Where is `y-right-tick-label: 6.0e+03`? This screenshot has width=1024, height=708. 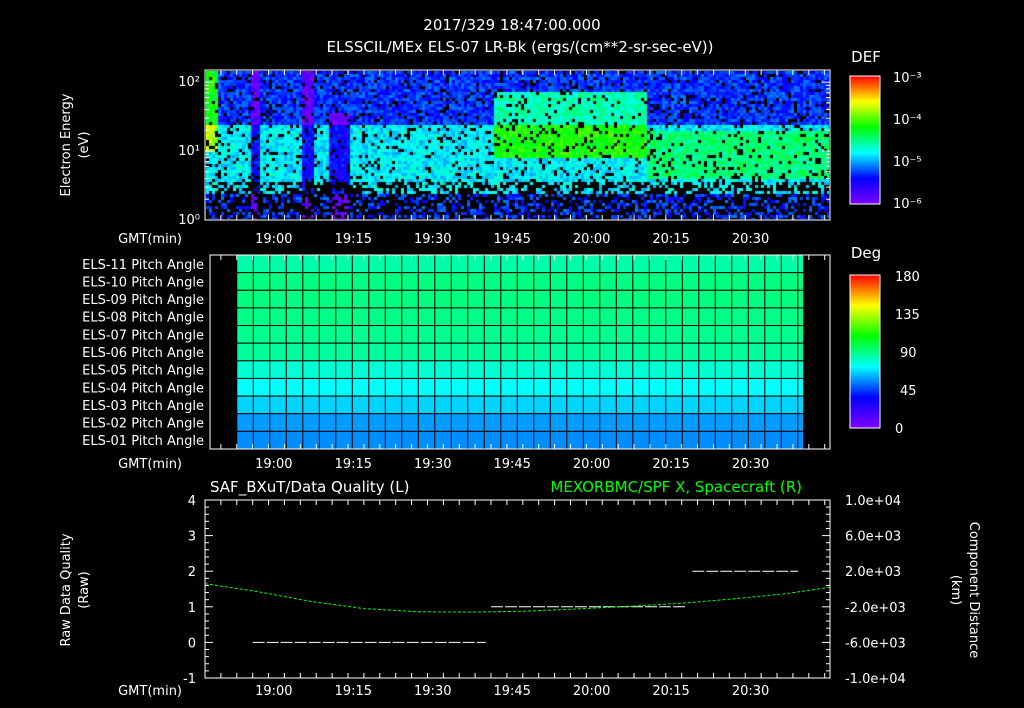 y-right-tick-label: 6.0e+03 is located at coordinates (873, 537).